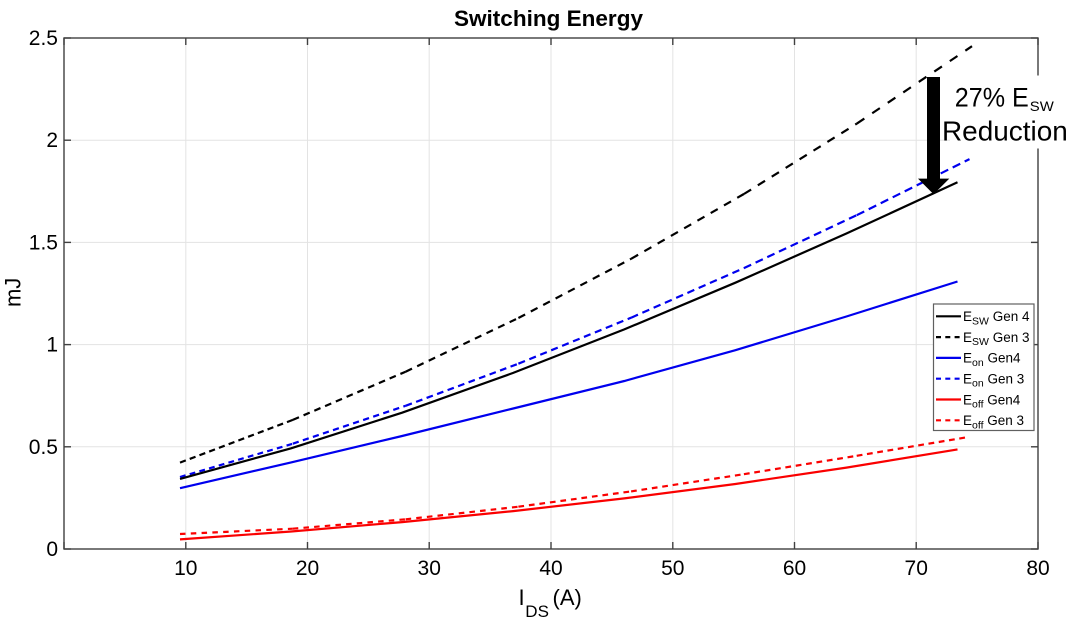 This screenshot has width=1072, height=620. Describe the element at coordinates (522, 597) in the screenshot. I see `svg-text: I` at that location.